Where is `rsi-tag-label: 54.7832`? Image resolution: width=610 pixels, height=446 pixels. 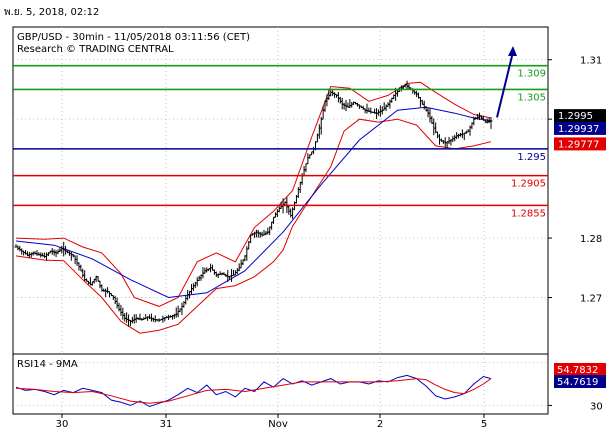 rsi-tag-label: 54.7832 is located at coordinates (577, 370).